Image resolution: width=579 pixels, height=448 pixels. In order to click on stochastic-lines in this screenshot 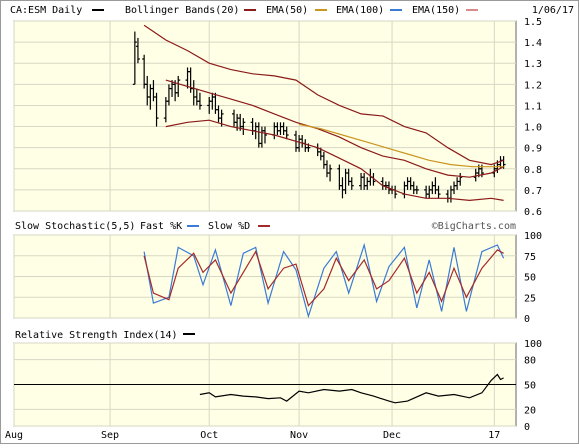, I will do `click(324, 280)`.